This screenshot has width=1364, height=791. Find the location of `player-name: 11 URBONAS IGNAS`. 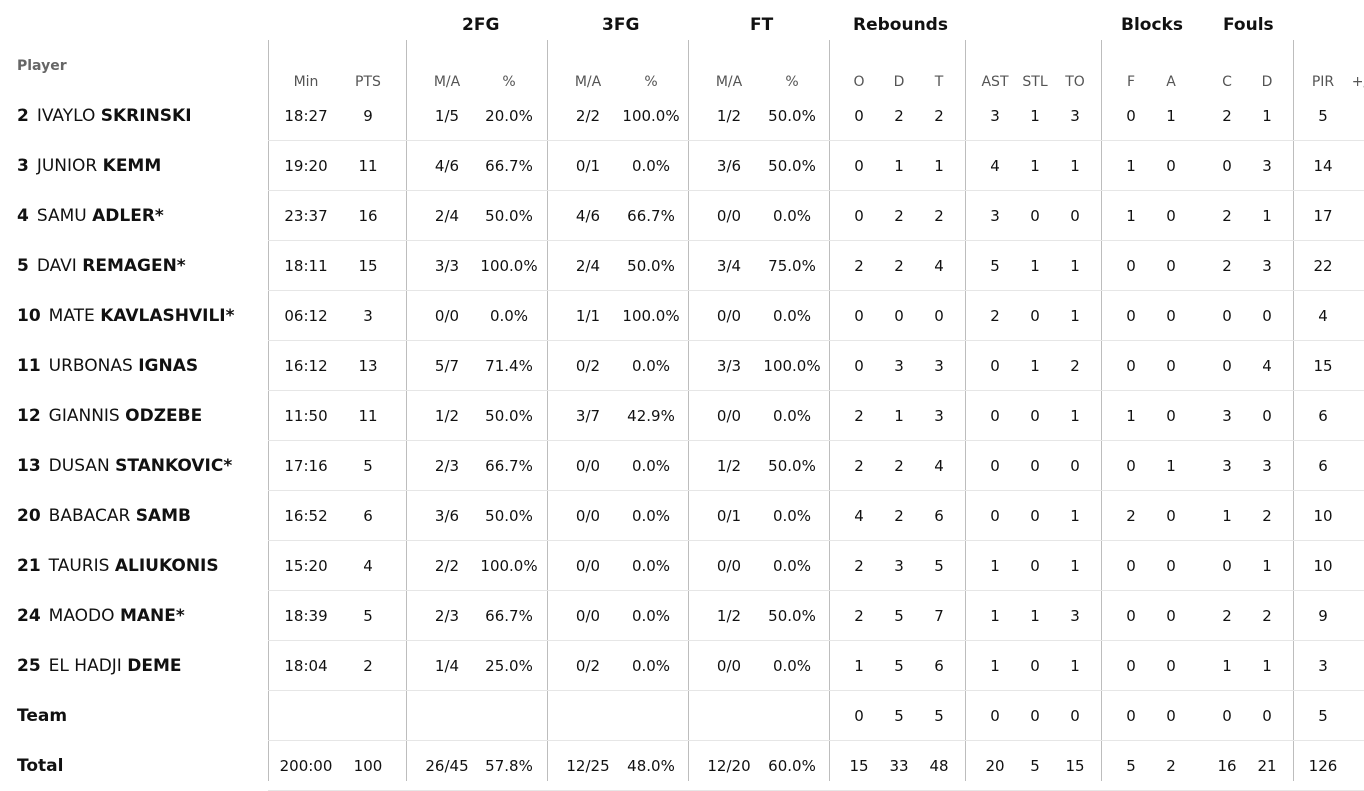

player-name: 11 URBONAS IGNAS is located at coordinates (107, 366).